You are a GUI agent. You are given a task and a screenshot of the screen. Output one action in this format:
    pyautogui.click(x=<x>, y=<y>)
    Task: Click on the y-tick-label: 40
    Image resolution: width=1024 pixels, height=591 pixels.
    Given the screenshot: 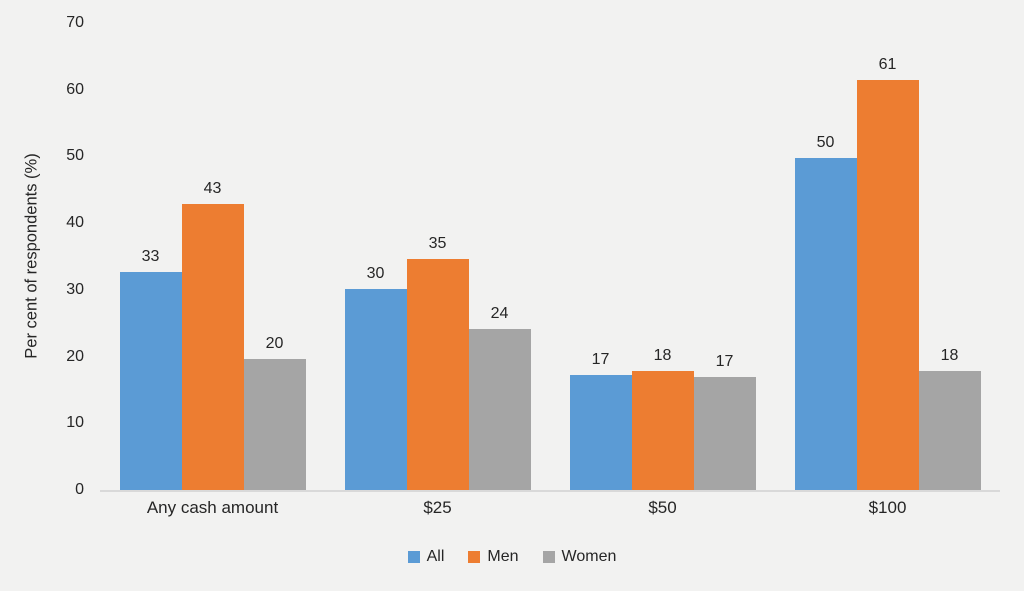 What is the action you would take?
    pyautogui.click(x=75, y=223)
    